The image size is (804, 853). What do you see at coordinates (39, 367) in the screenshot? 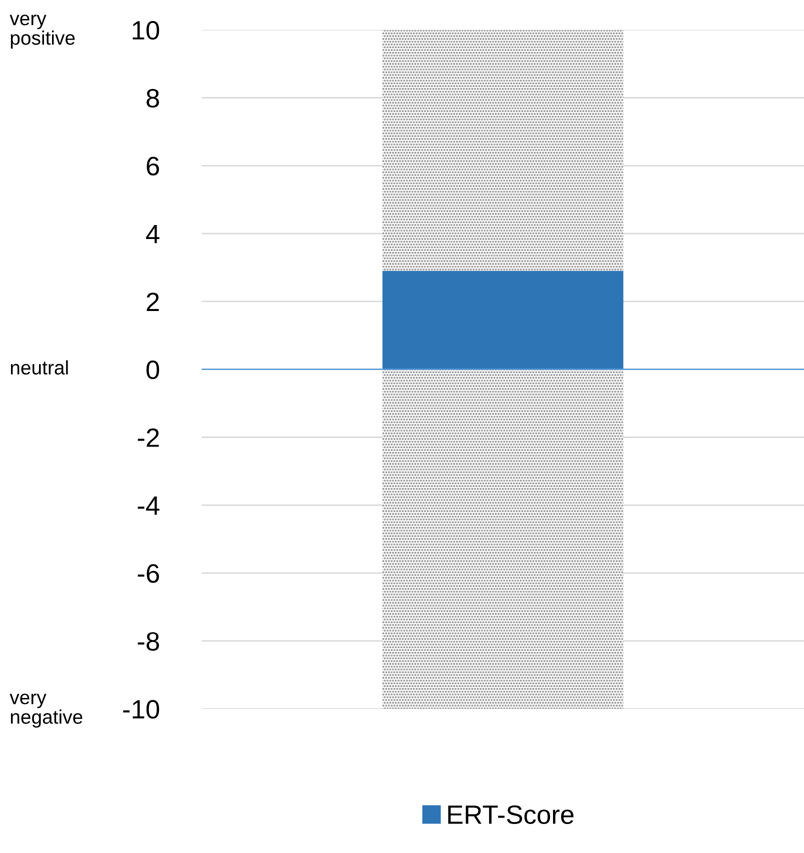
I see `text: neutral` at bounding box center [39, 367].